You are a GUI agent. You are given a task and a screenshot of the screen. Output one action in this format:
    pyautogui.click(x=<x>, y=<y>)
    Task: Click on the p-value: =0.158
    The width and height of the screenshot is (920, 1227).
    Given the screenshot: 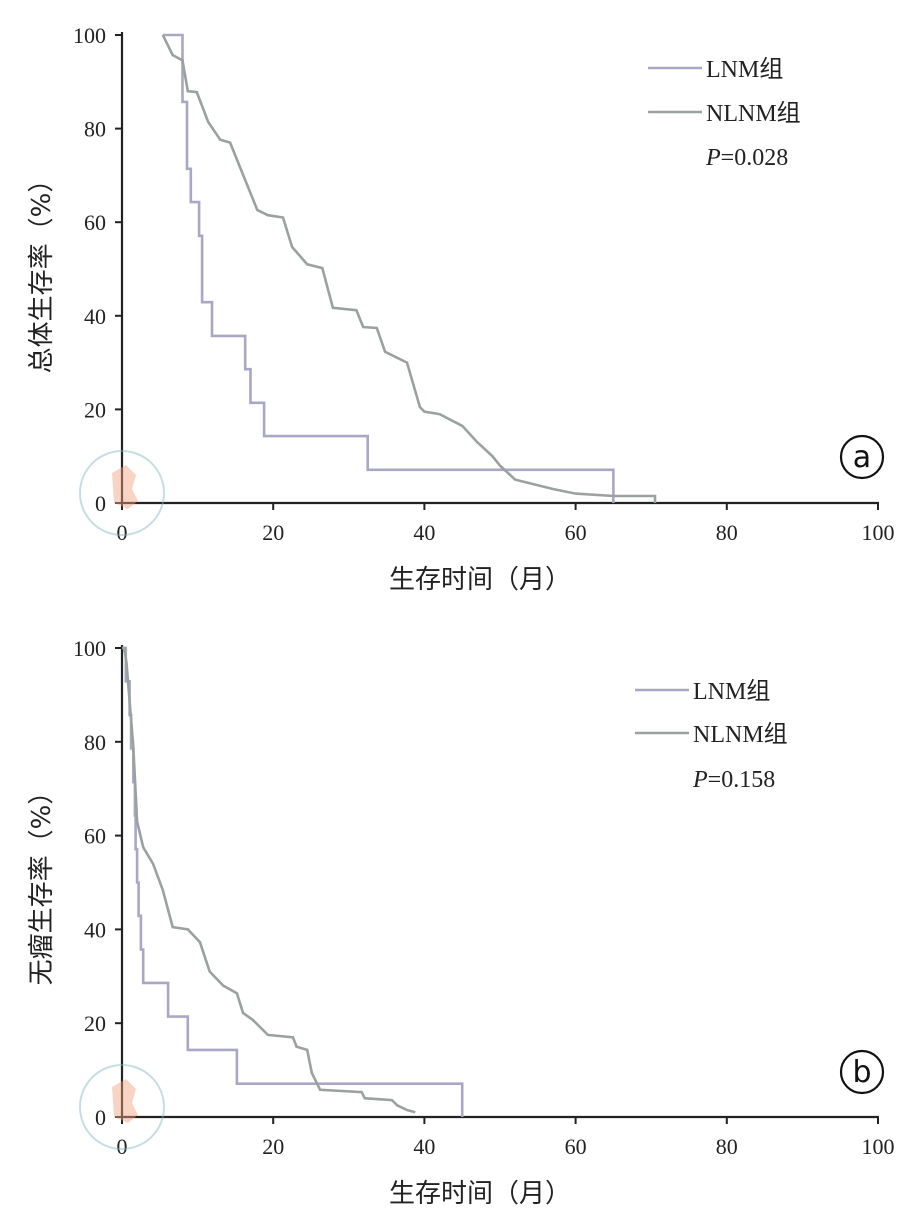 What is the action you would take?
    pyautogui.click(x=742, y=780)
    